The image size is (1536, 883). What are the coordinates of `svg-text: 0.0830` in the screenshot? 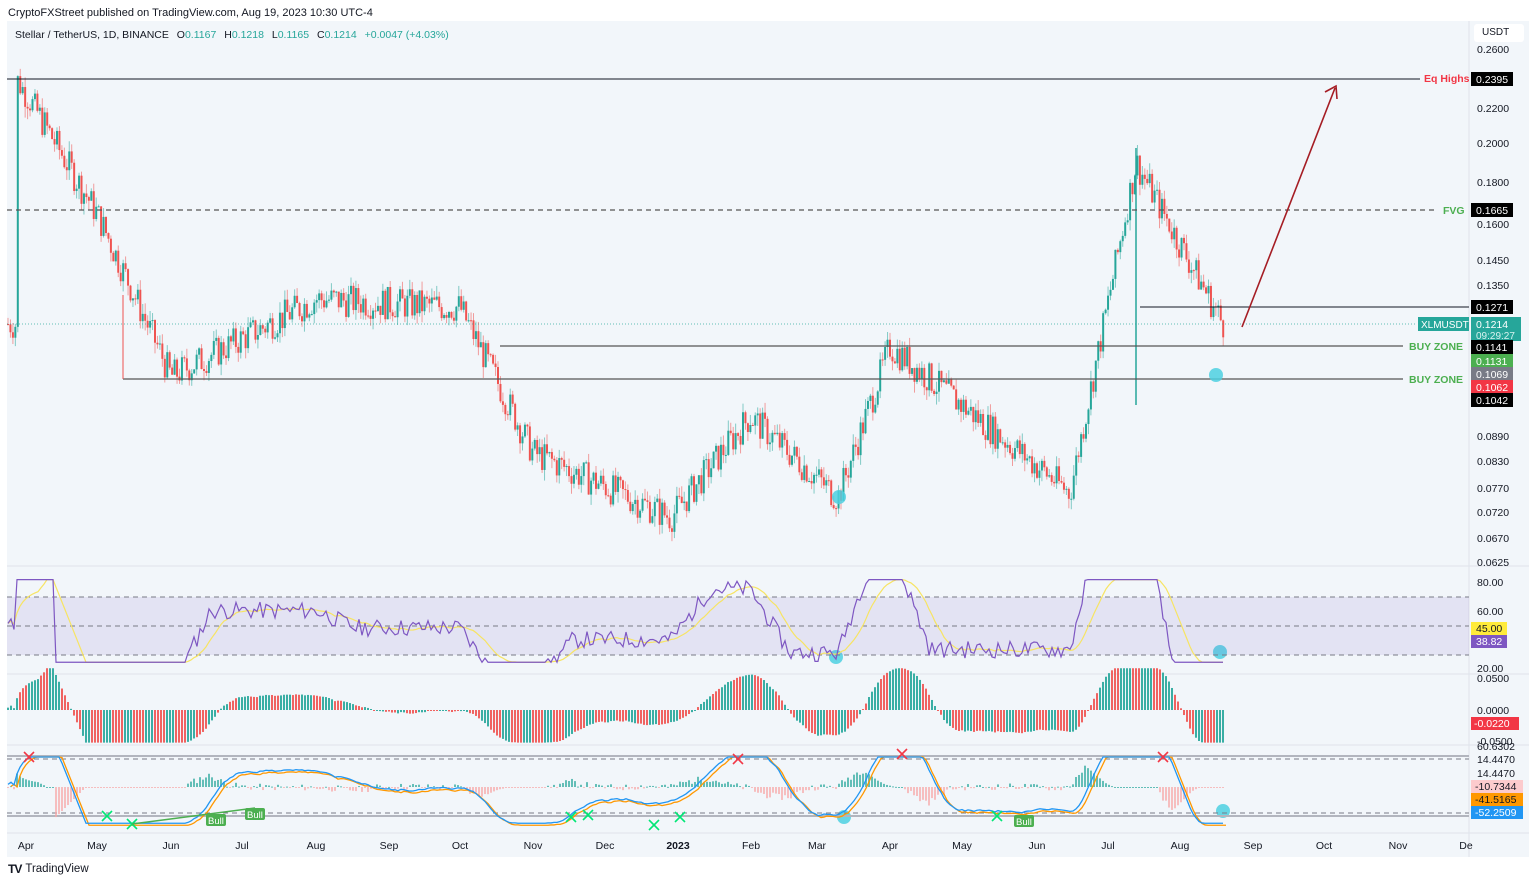 It's located at (1493, 462).